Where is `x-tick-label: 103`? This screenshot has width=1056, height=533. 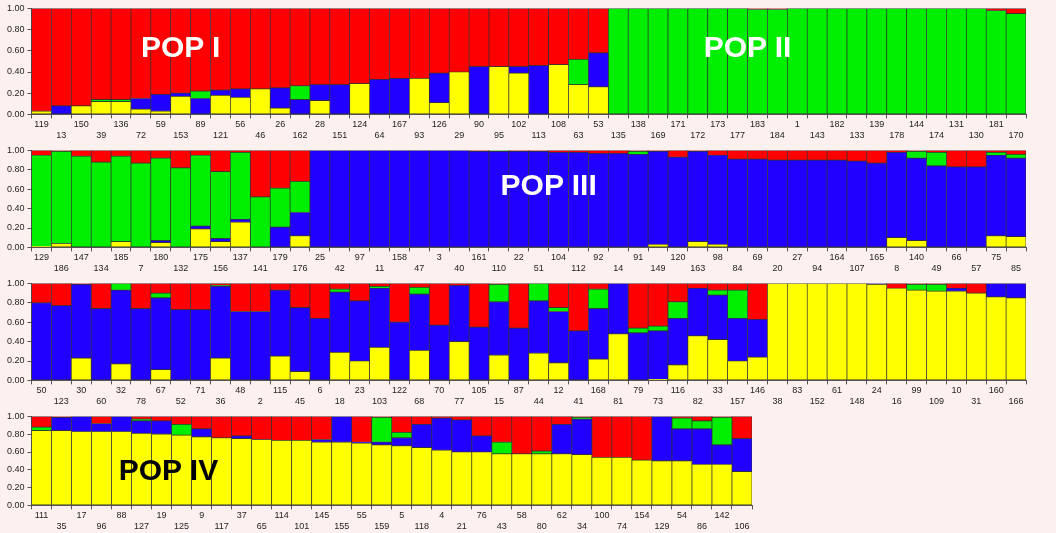 x-tick-label: 103 is located at coordinates (380, 401).